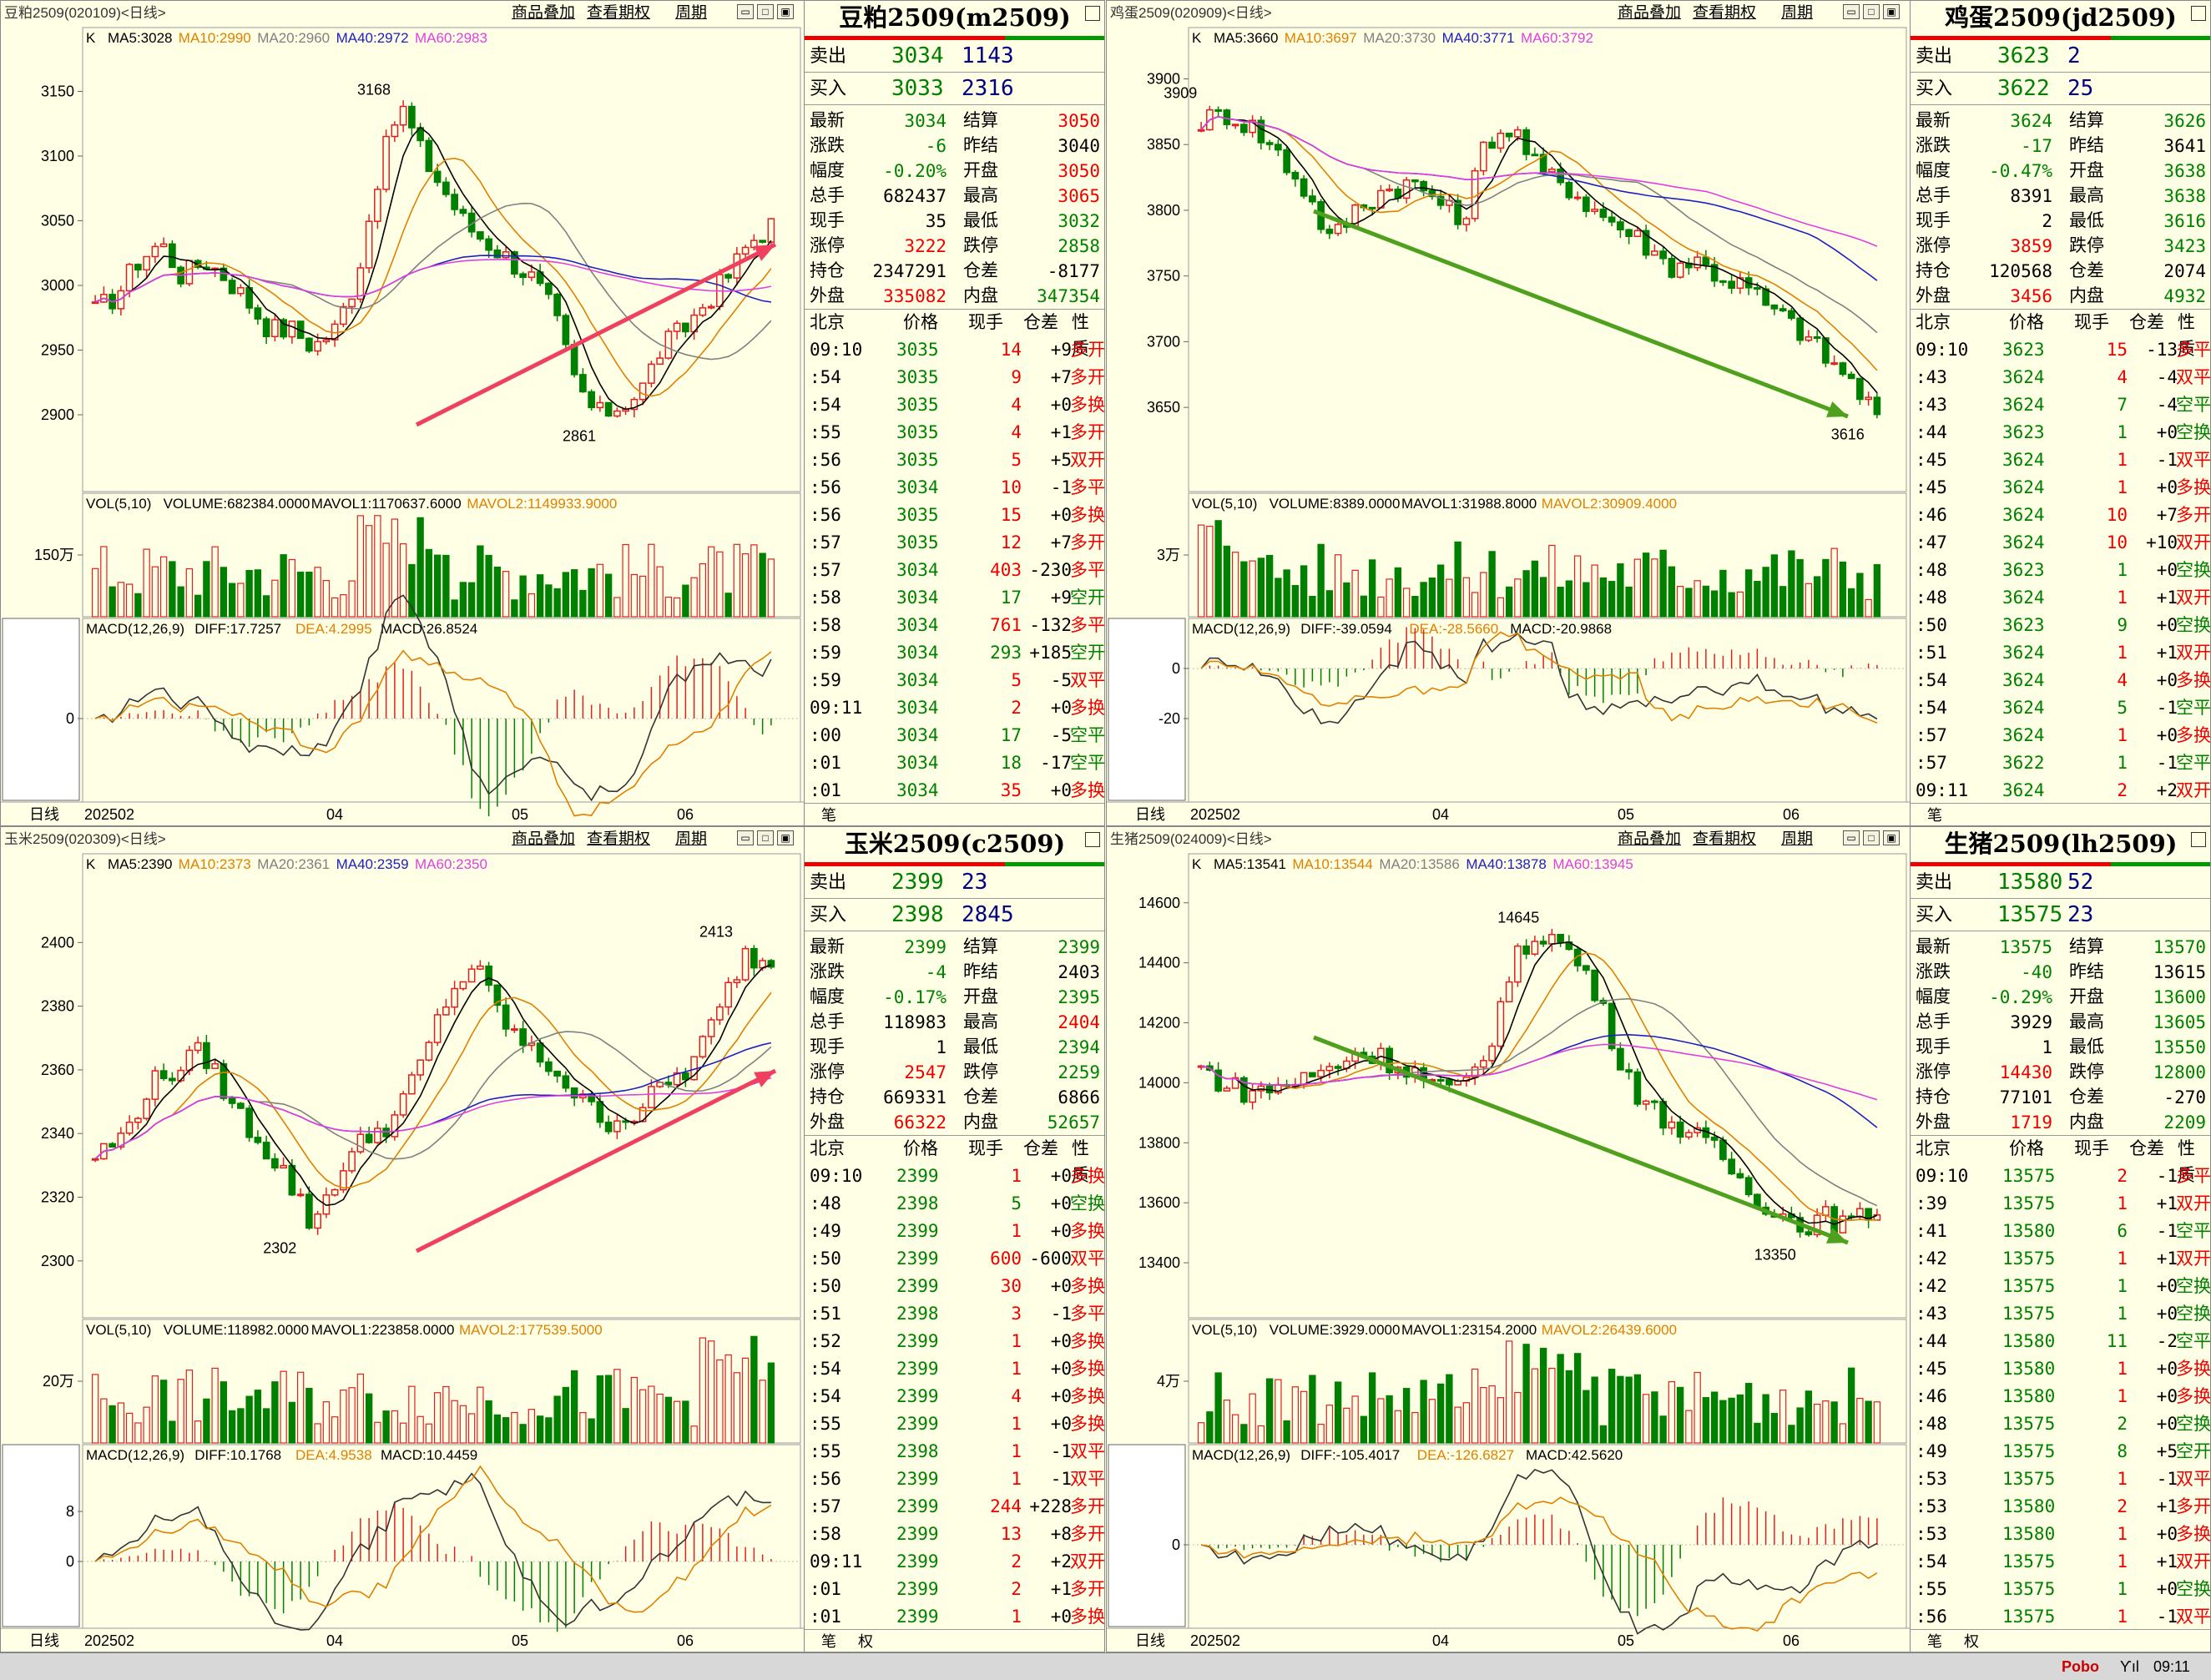 The image size is (2211, 1680). I want to click on tick-nature: 双开, so click(1088, 460).